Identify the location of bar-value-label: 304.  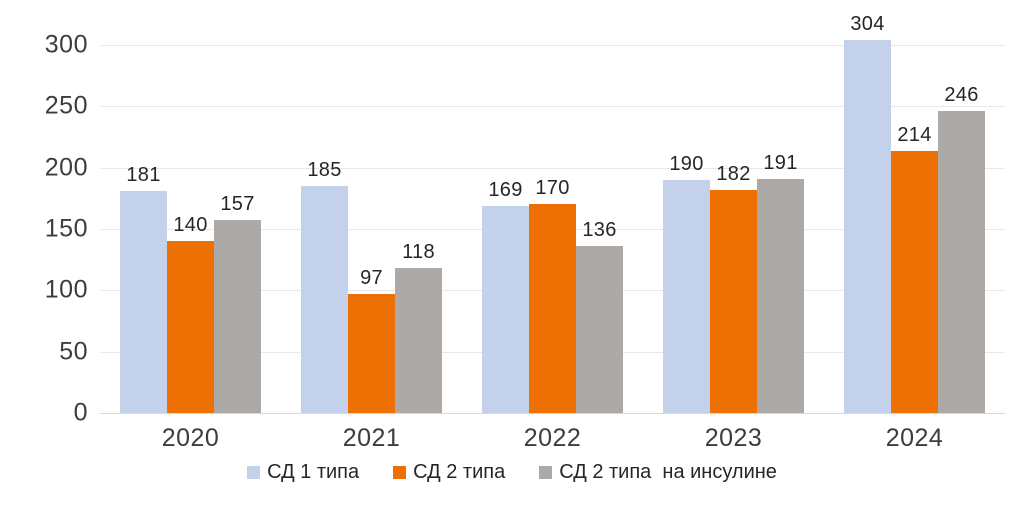
(867, 24).